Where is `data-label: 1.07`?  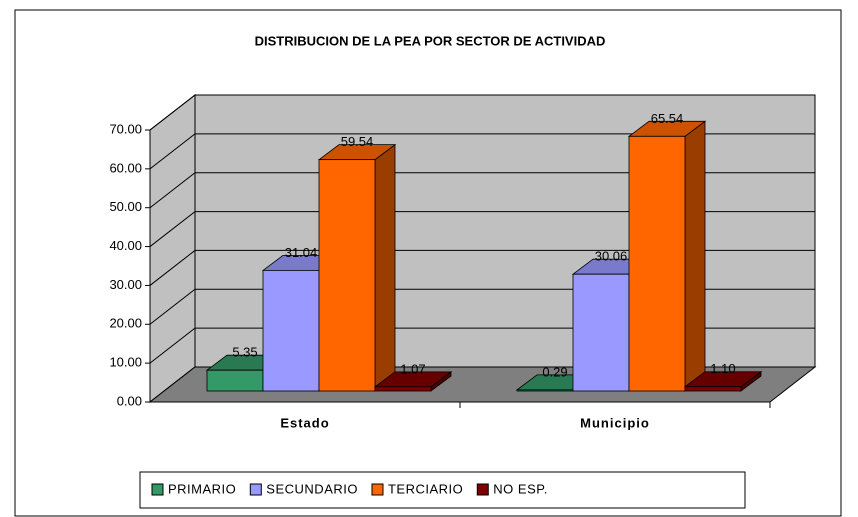
data-label: 1.07 is located at coordinates (412, 368).